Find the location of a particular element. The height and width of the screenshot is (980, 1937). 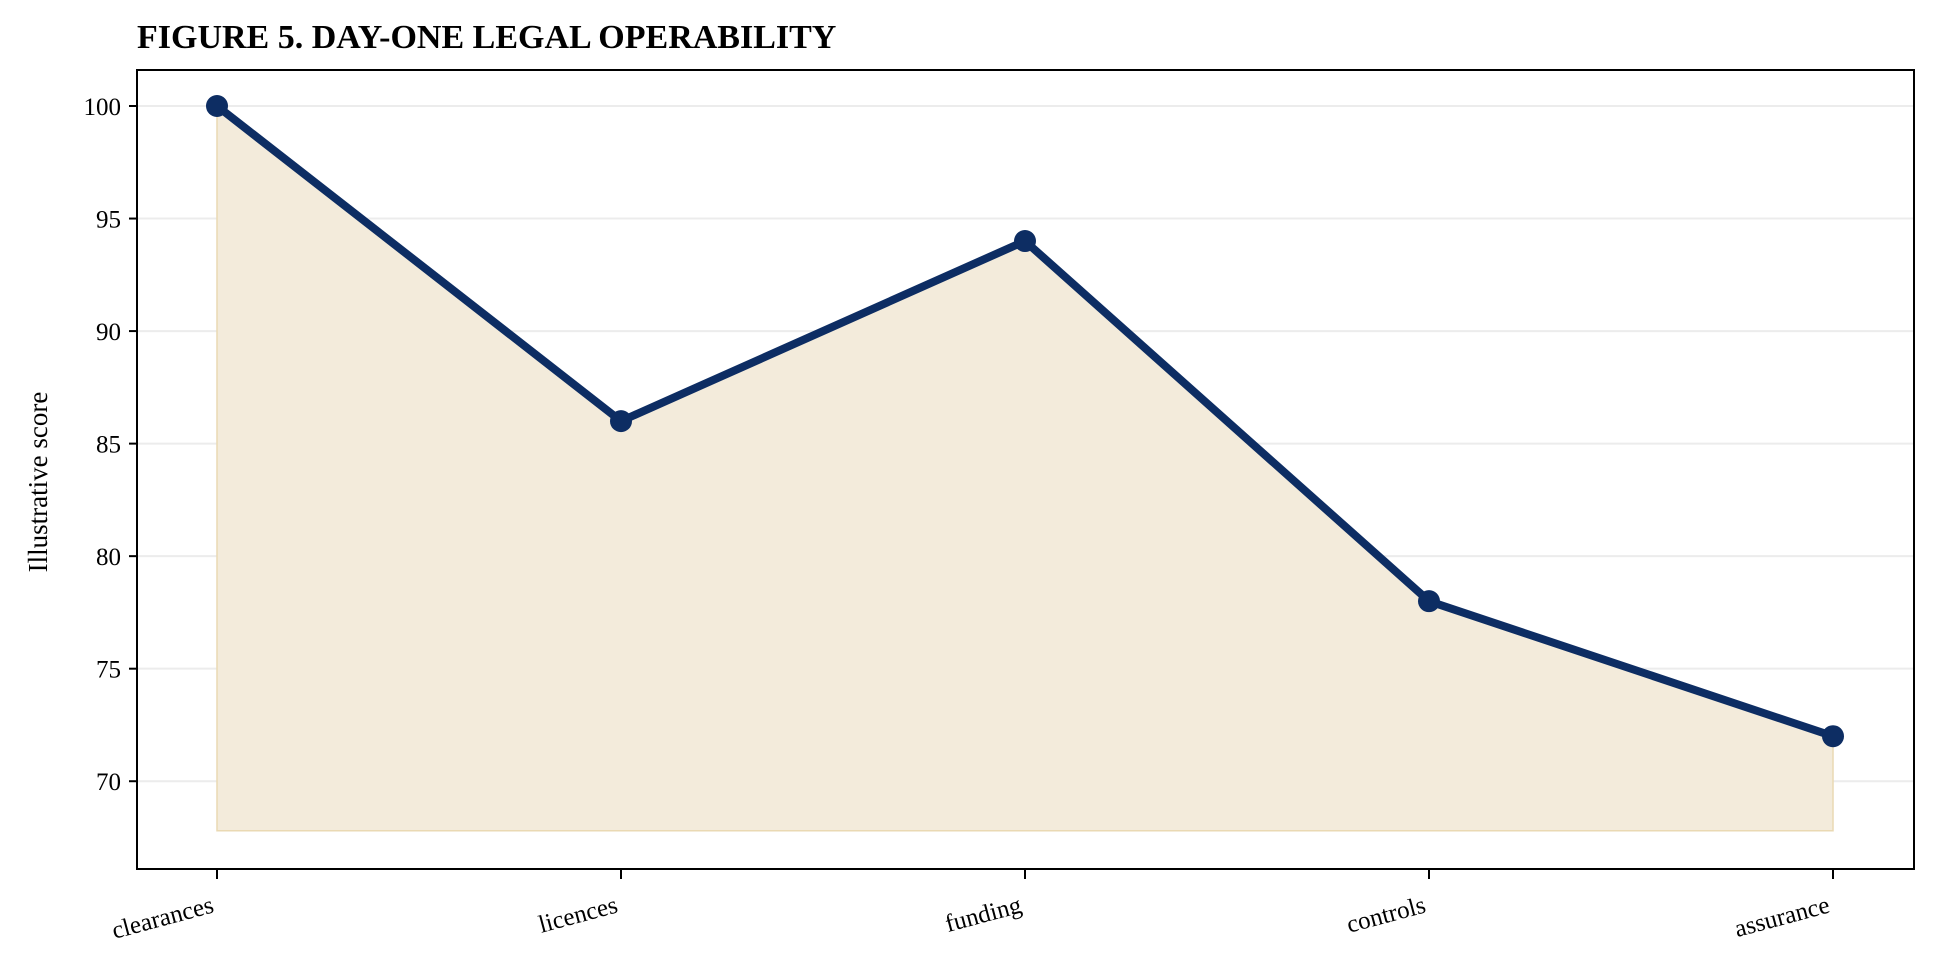

x-tick-label-controls: controls is located at coordinates (1386, 915).